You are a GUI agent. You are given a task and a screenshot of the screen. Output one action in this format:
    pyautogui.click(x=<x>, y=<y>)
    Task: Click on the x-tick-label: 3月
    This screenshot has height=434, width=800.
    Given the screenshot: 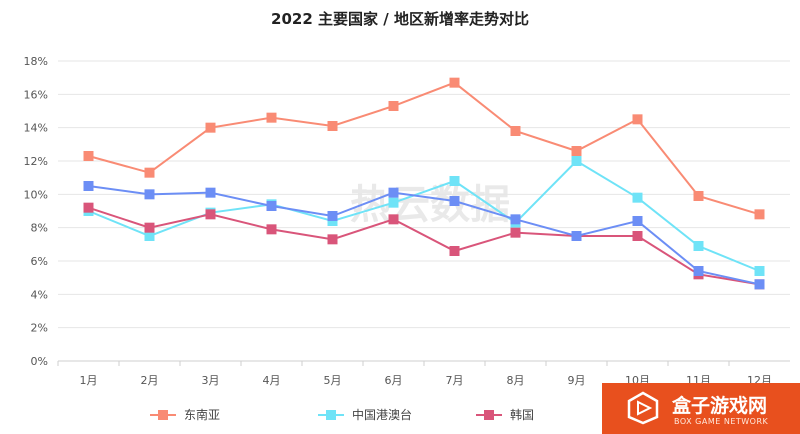 What is the action you would take?
    pyautogui.click(x=211, y=380)
    